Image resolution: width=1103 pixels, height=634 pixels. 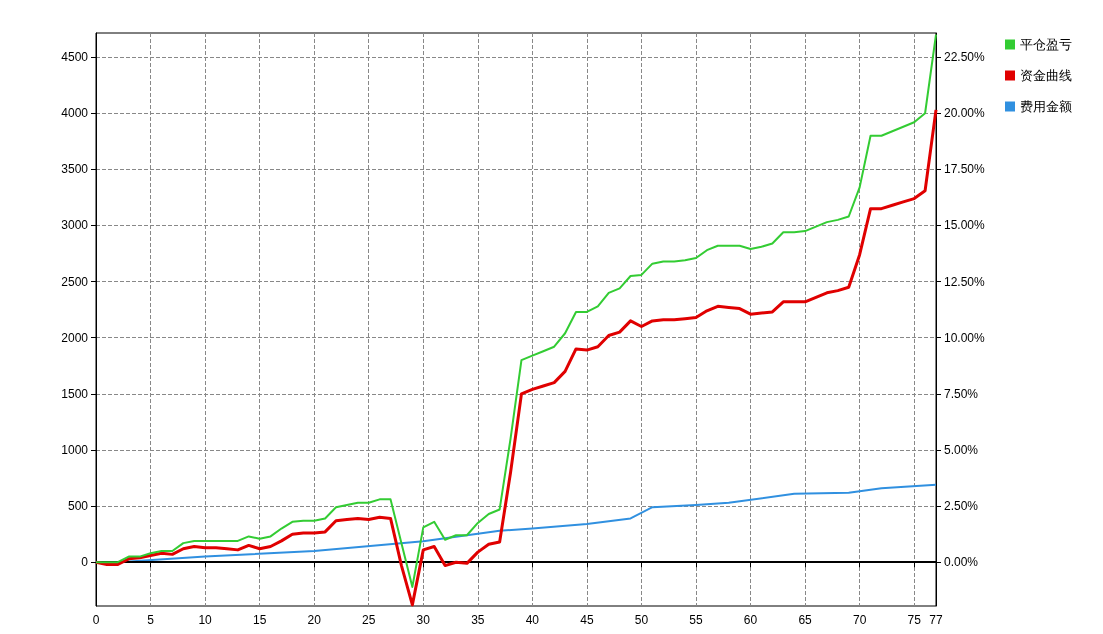 I want to click on x-tick-label: 65, so click(x=805, y=620).